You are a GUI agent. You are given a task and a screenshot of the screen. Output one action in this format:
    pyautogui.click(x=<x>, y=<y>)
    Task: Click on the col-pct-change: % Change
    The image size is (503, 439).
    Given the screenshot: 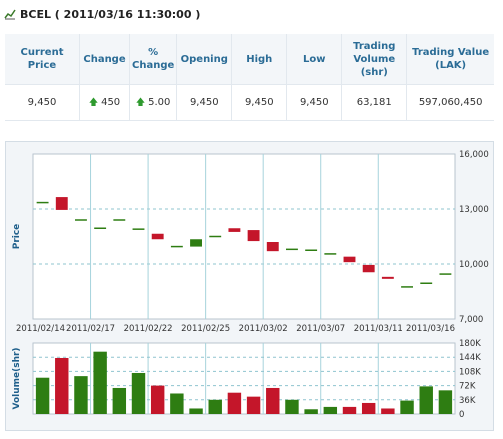 What is the action you would take?
    pyautogui.click(x=153, y=59)
    